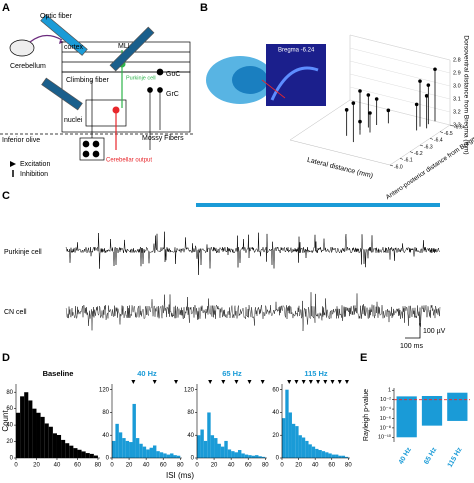 The height and width of the screenshot is (483, 474). Describe the element at coordinates (173, 74) in the screenshot. I see `label: GoC` at that location.